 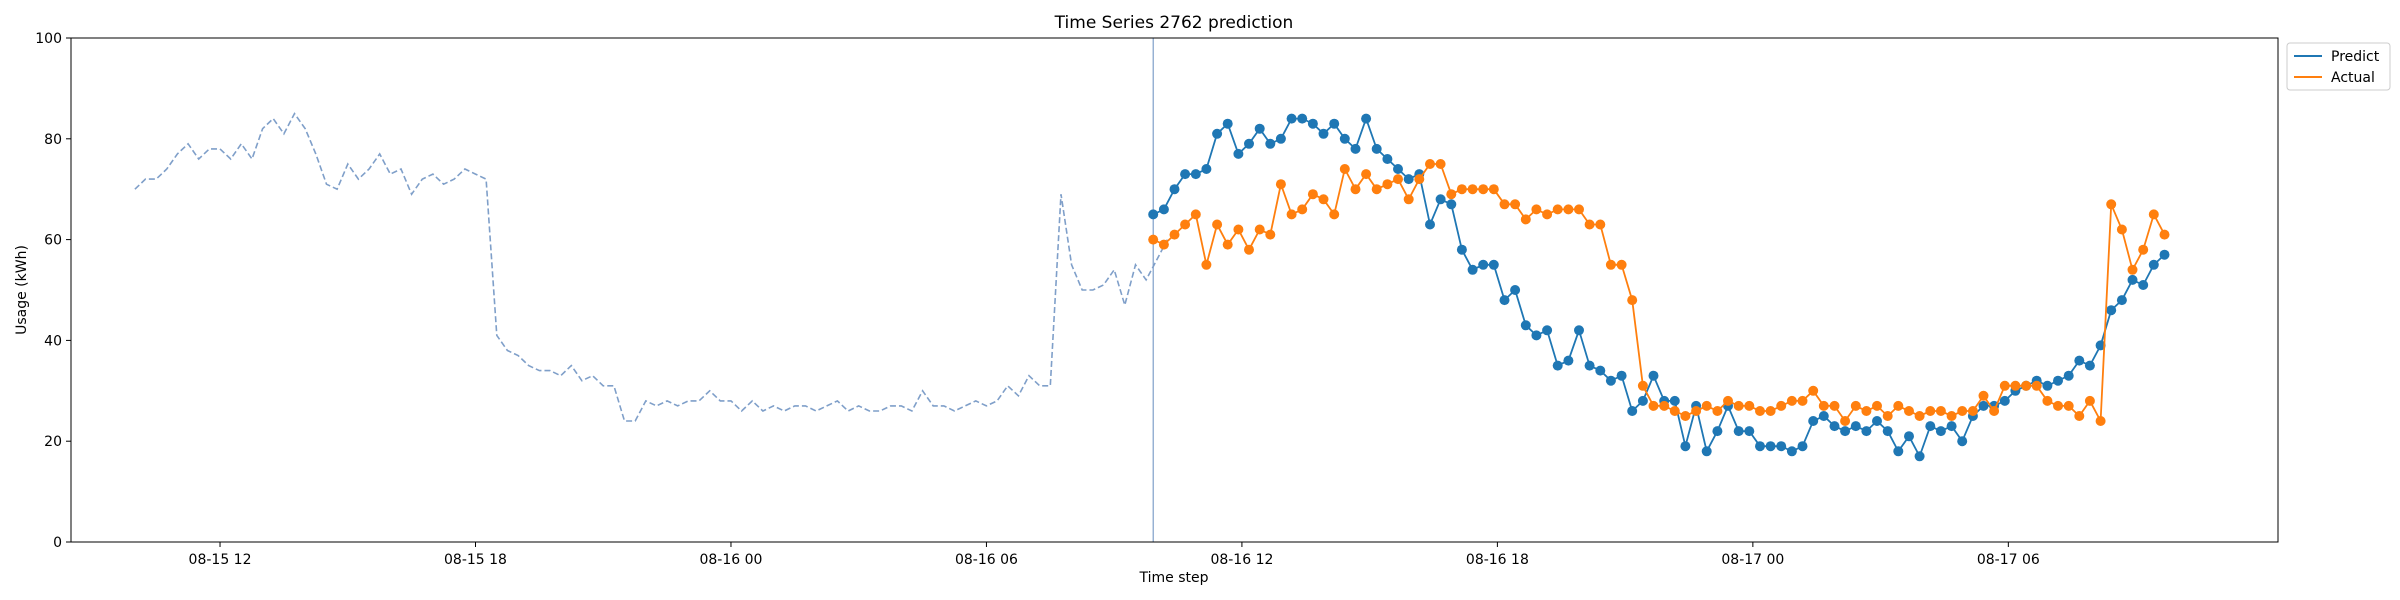 I want to click on x-tick-label: 08-16 06, so click(x=986, y=560).